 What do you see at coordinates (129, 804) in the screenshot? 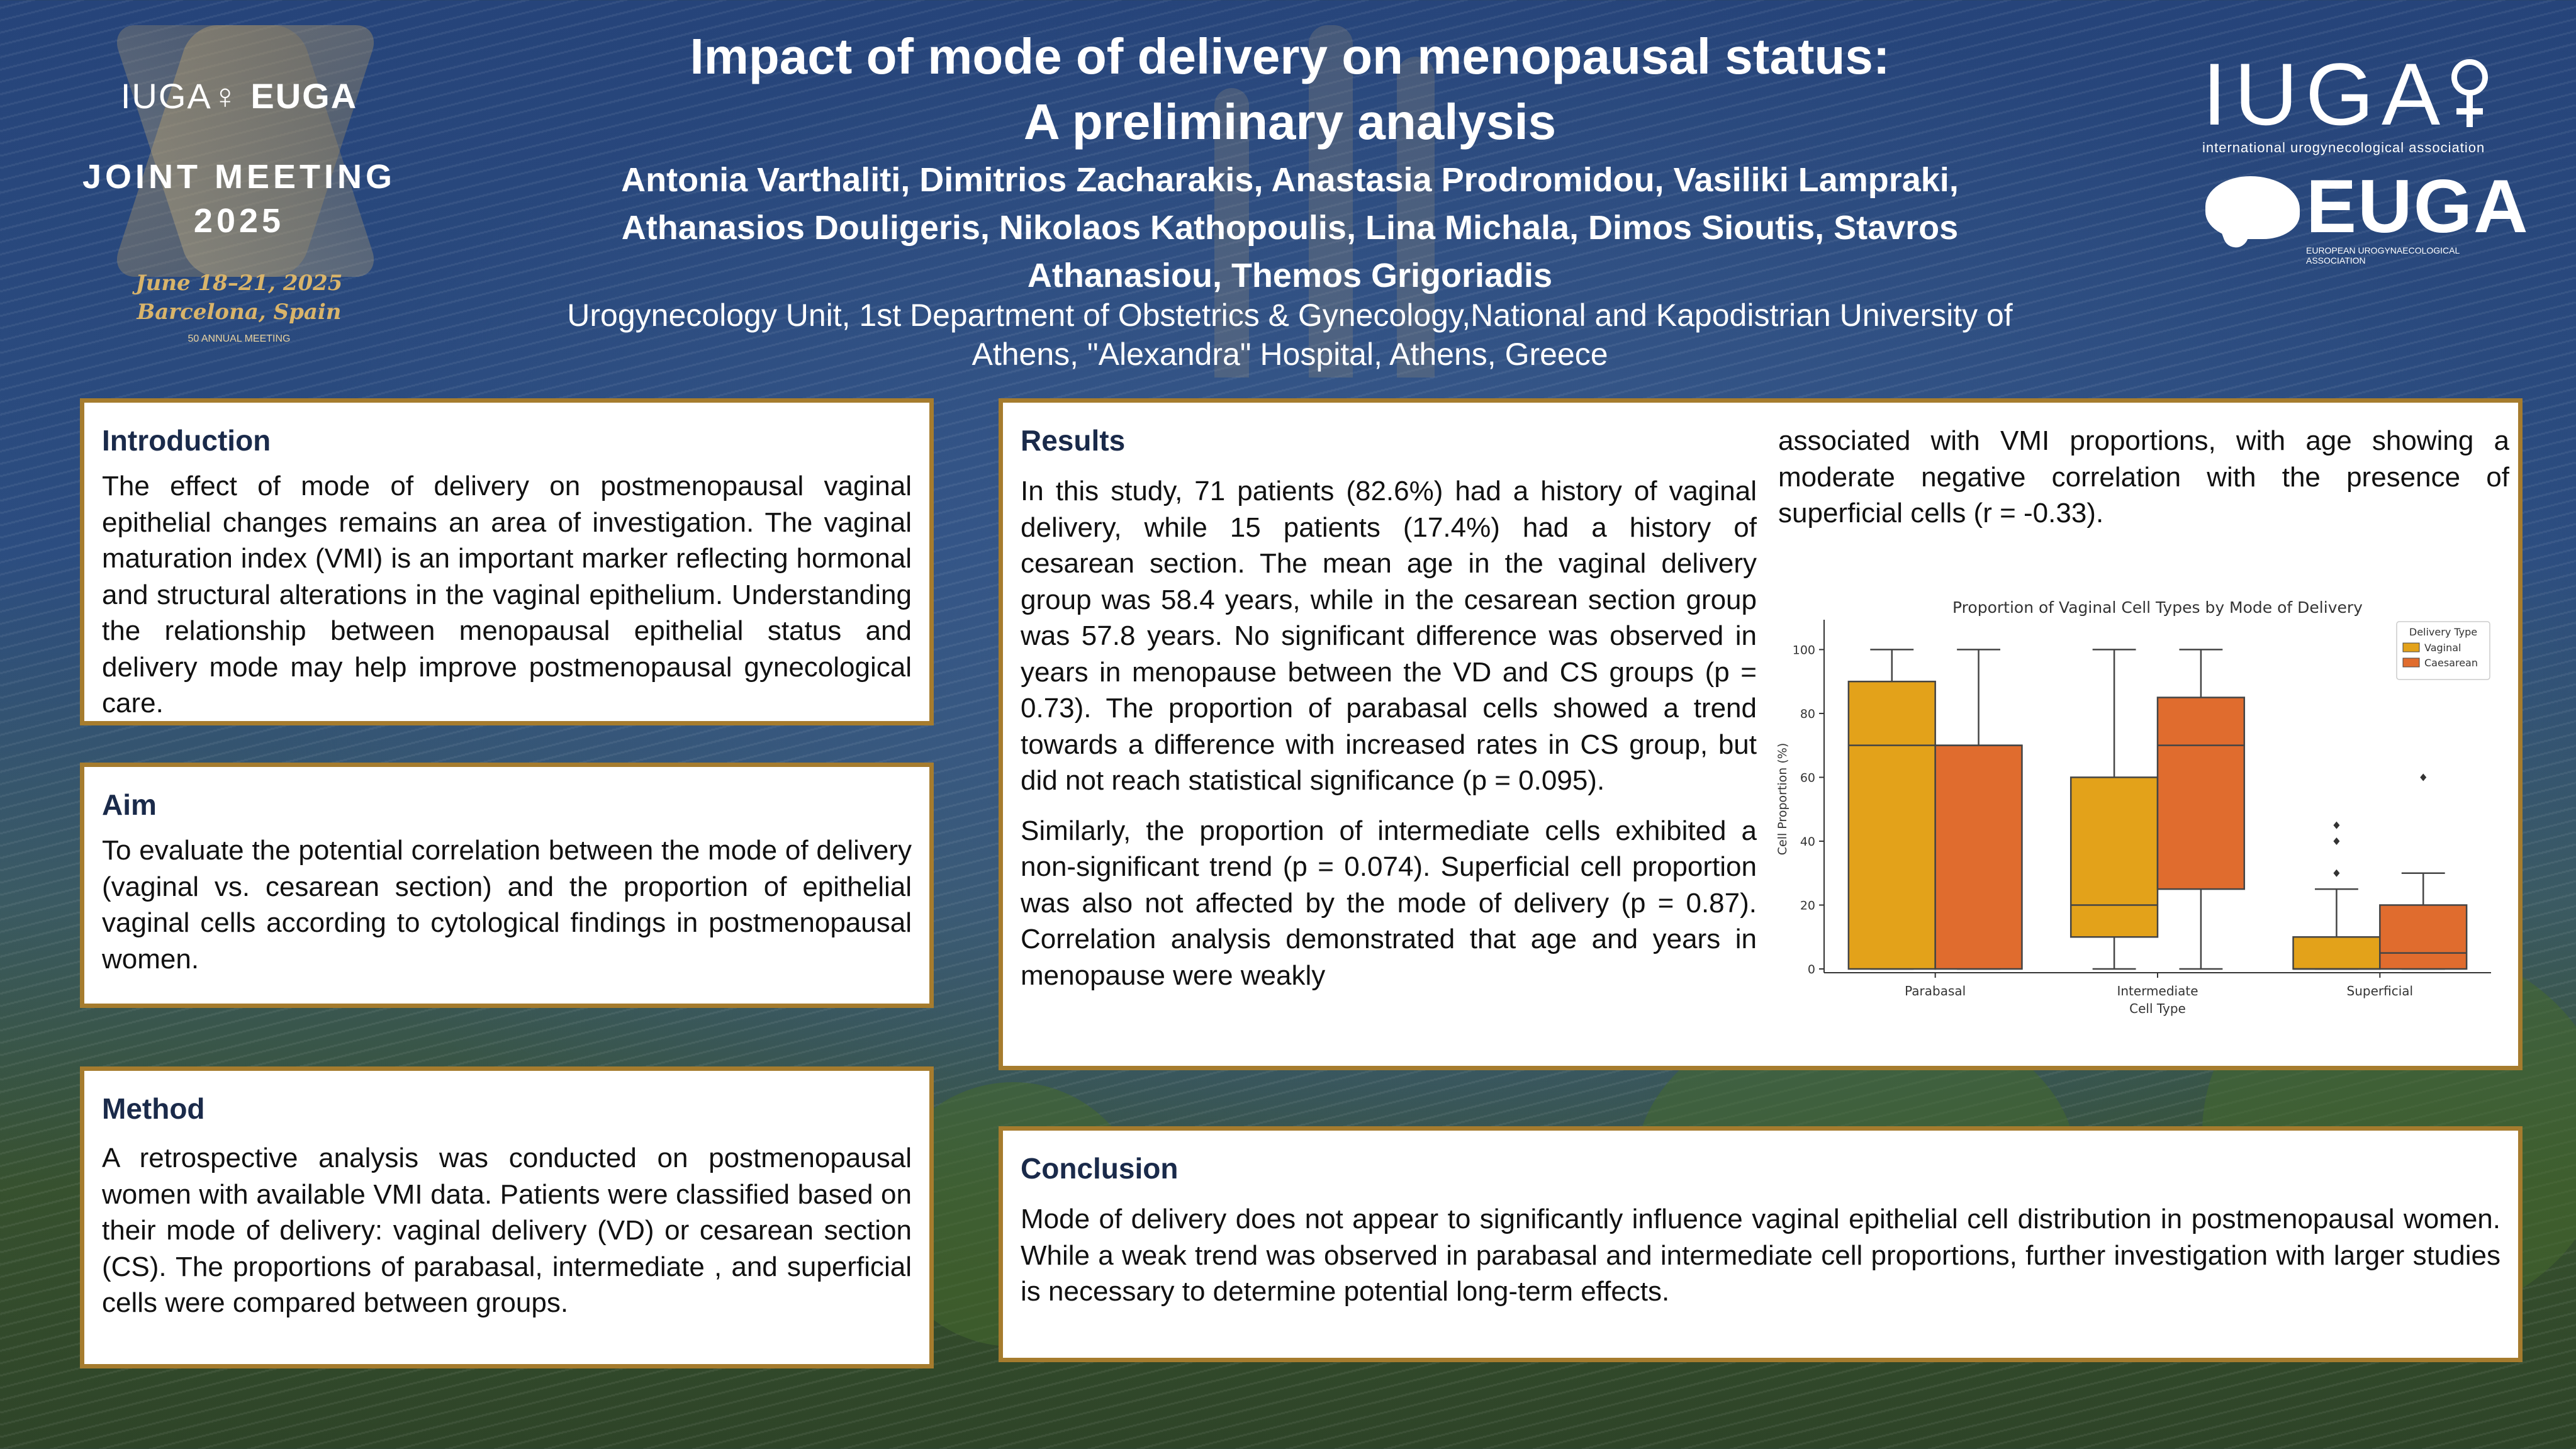
I see `aim-heading: Aim` at bounding box center [129, 804].